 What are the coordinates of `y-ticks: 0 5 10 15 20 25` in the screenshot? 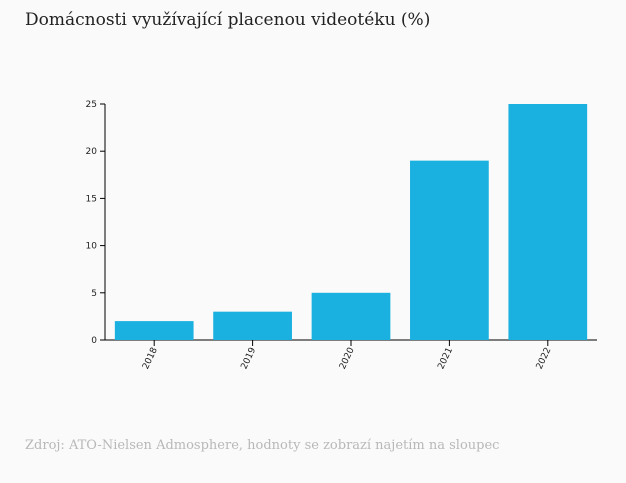 It's located at (95, 223).